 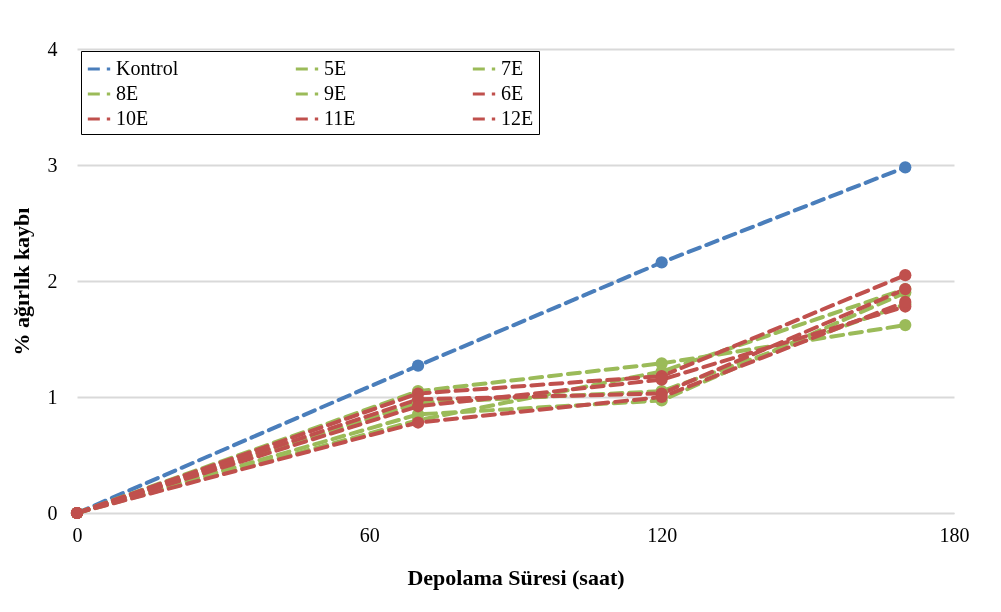 What do you see at coordinates (147, 68) in the screenshot?
I see `legend-label: Kontrol` at bounding box center [147, 68].